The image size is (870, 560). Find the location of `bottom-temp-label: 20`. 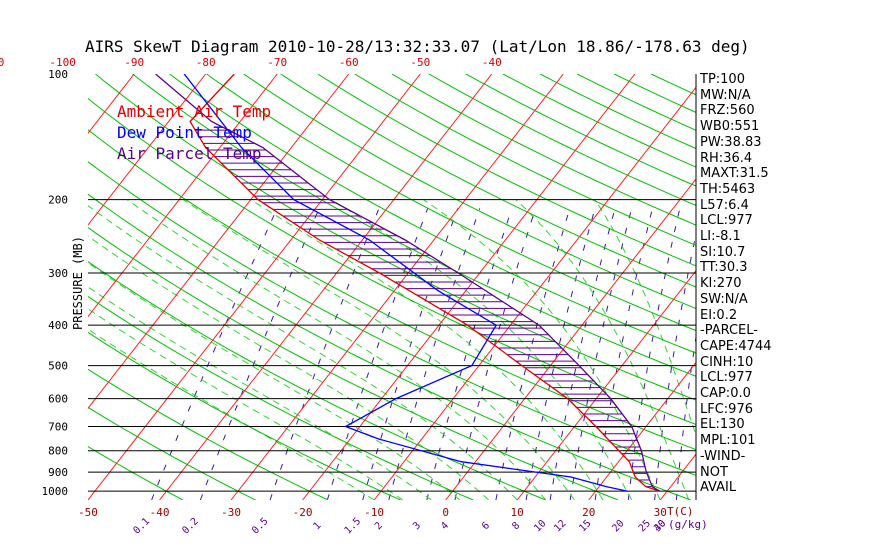

bottom-temp-label: 20 is located at coordinates (588, 512).